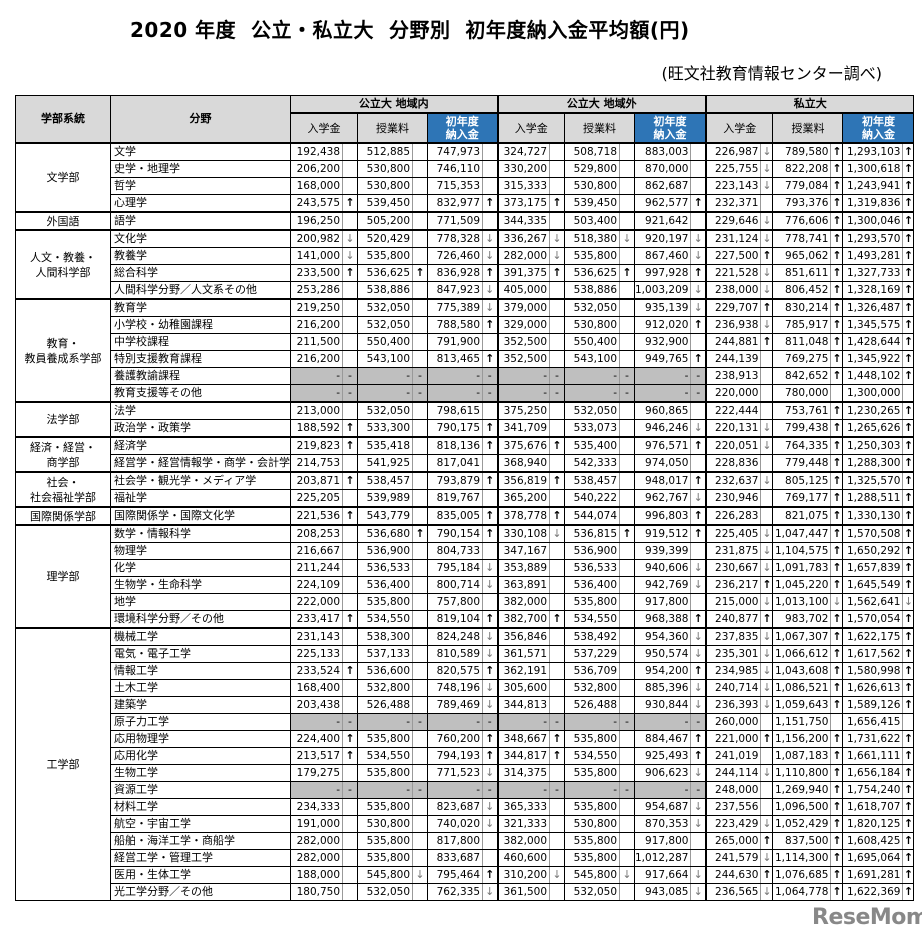 This screenshot has height=951, width=922. What do you see at coordinates (385, 892) in the screenshot?
I see `value-cell: 532,050` at bounding box center [385, 892].